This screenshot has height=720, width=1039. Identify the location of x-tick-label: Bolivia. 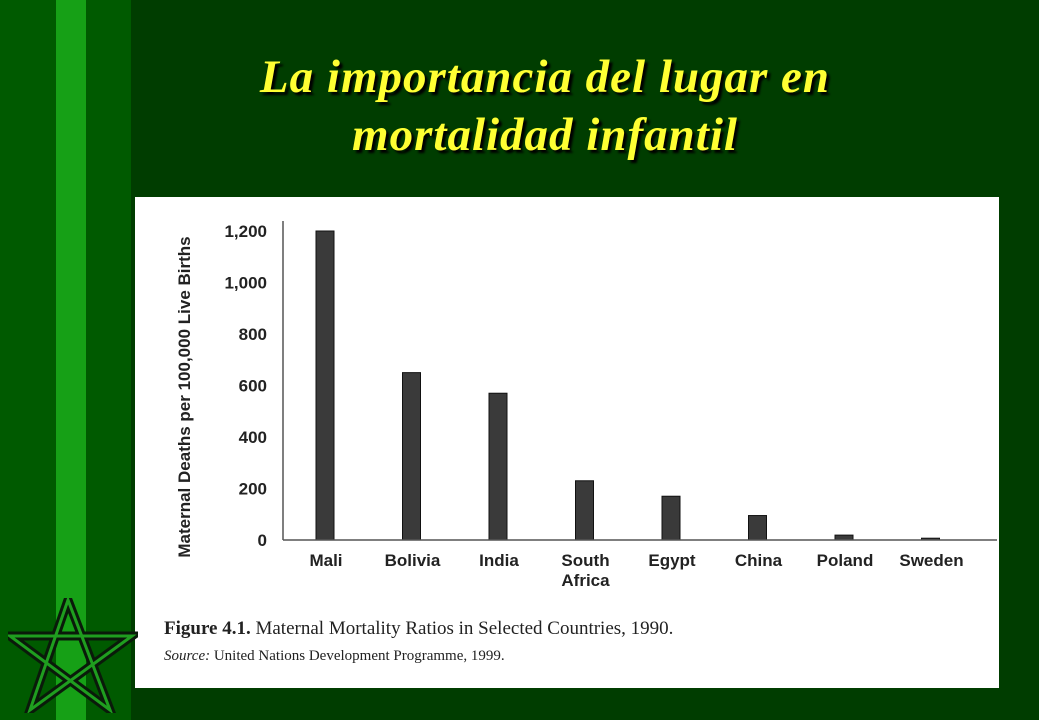
(413, 560).